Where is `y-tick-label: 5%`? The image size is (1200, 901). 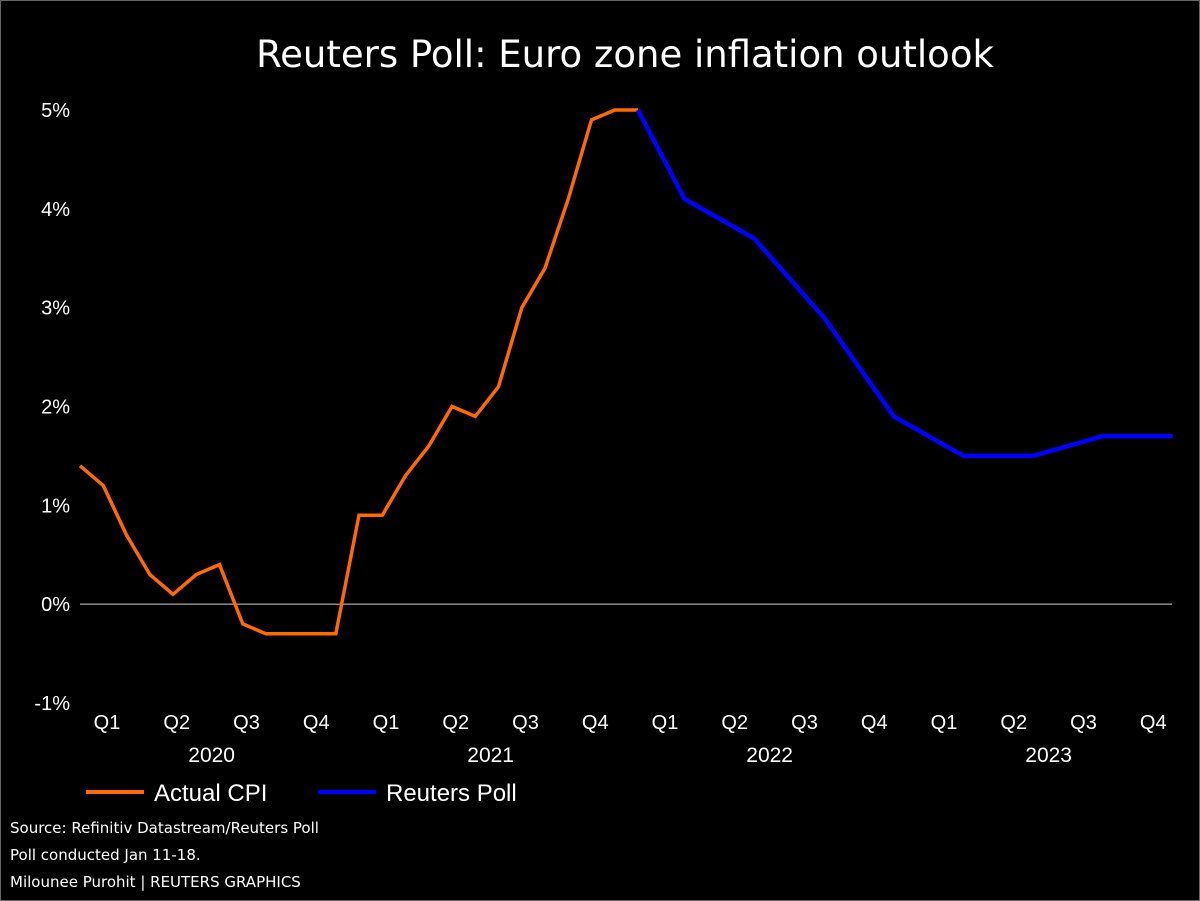
y-tick-label: 5% is located at coordinates (55, 111).